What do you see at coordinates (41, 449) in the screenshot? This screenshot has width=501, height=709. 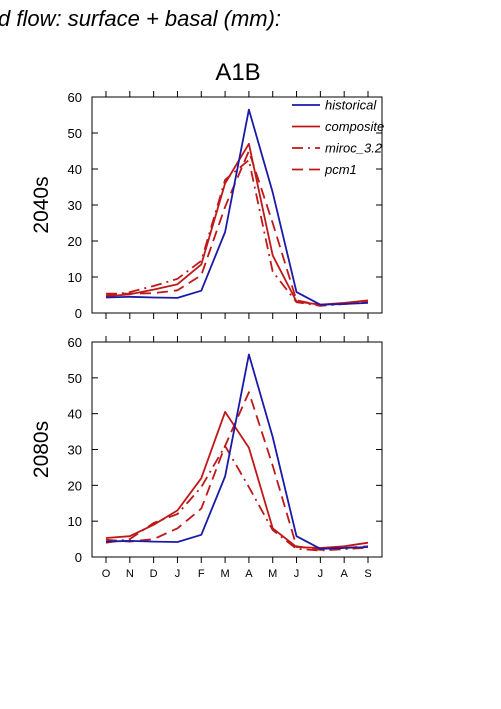 I see `panel-label: 2080s` at bounding box center [41, 449].